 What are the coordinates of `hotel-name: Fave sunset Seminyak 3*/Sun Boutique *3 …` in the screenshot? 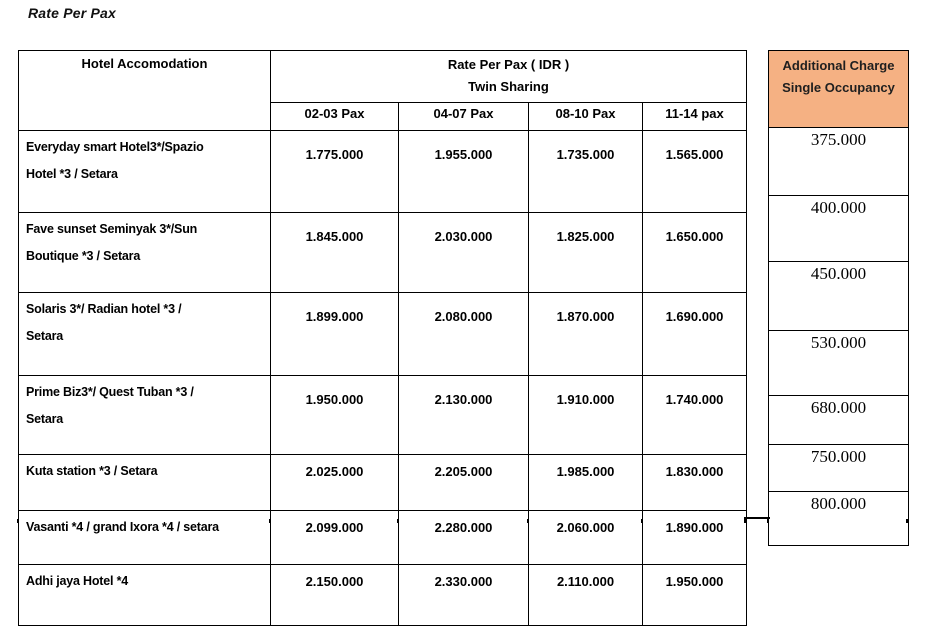 It's located at (144, 252).